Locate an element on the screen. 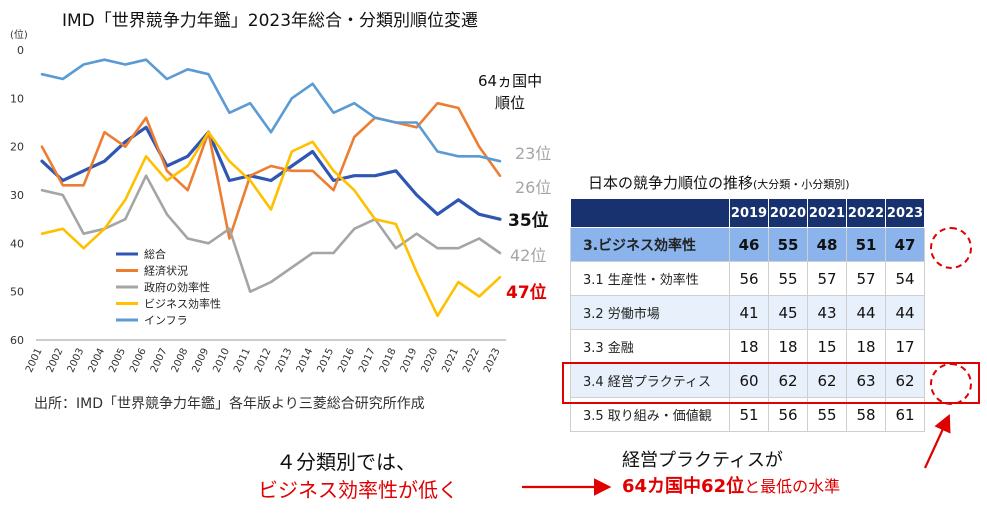  row-label: 3.1 生産性・効率性 is located at coordinates (650, 278).